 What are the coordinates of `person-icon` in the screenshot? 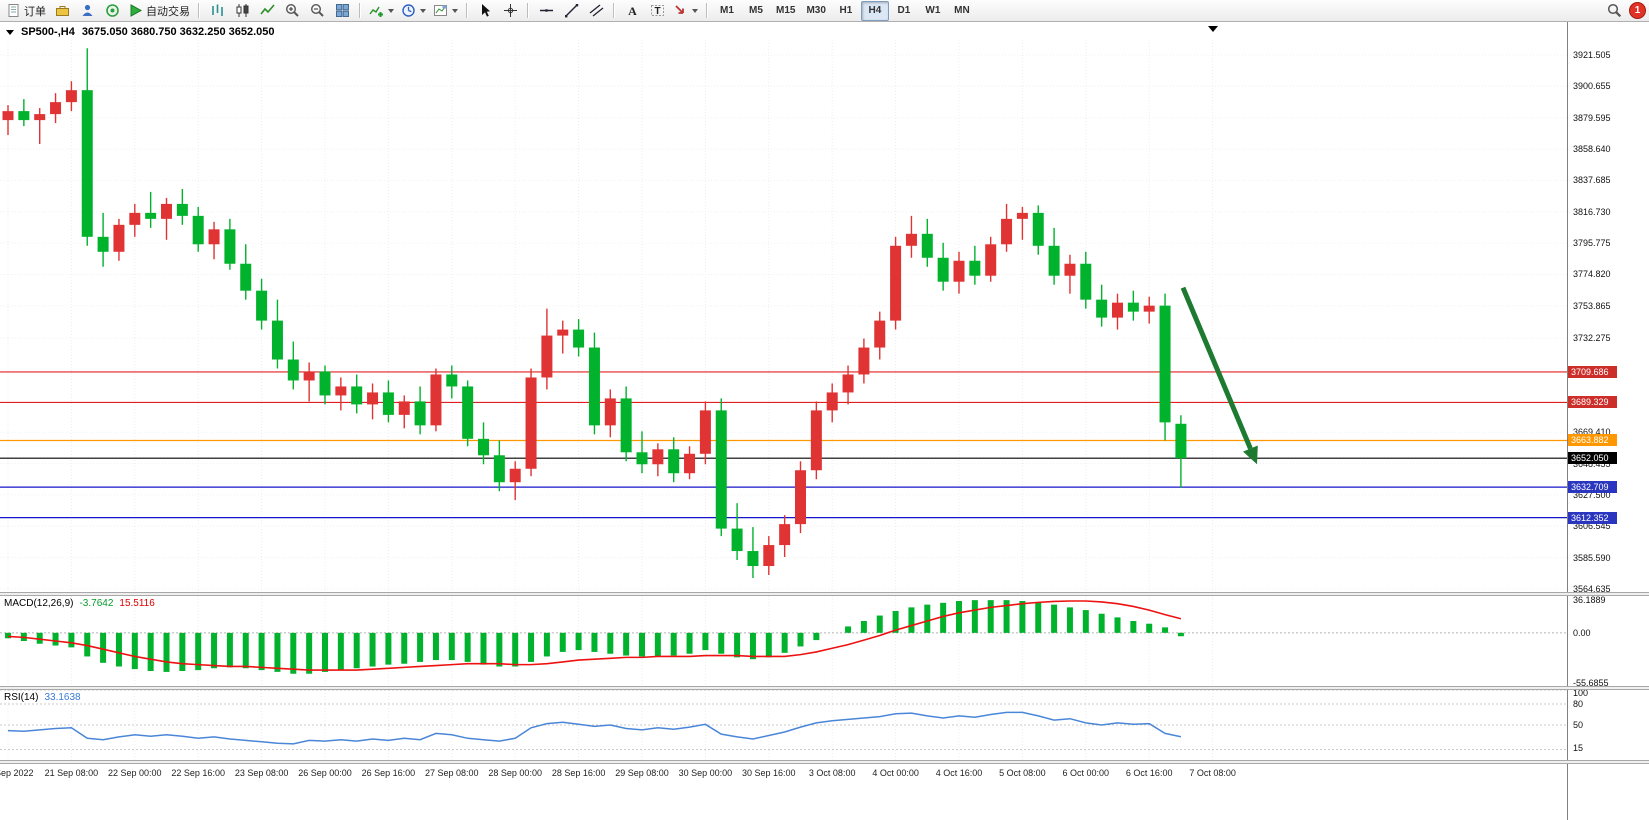 It's located at (87, 10).